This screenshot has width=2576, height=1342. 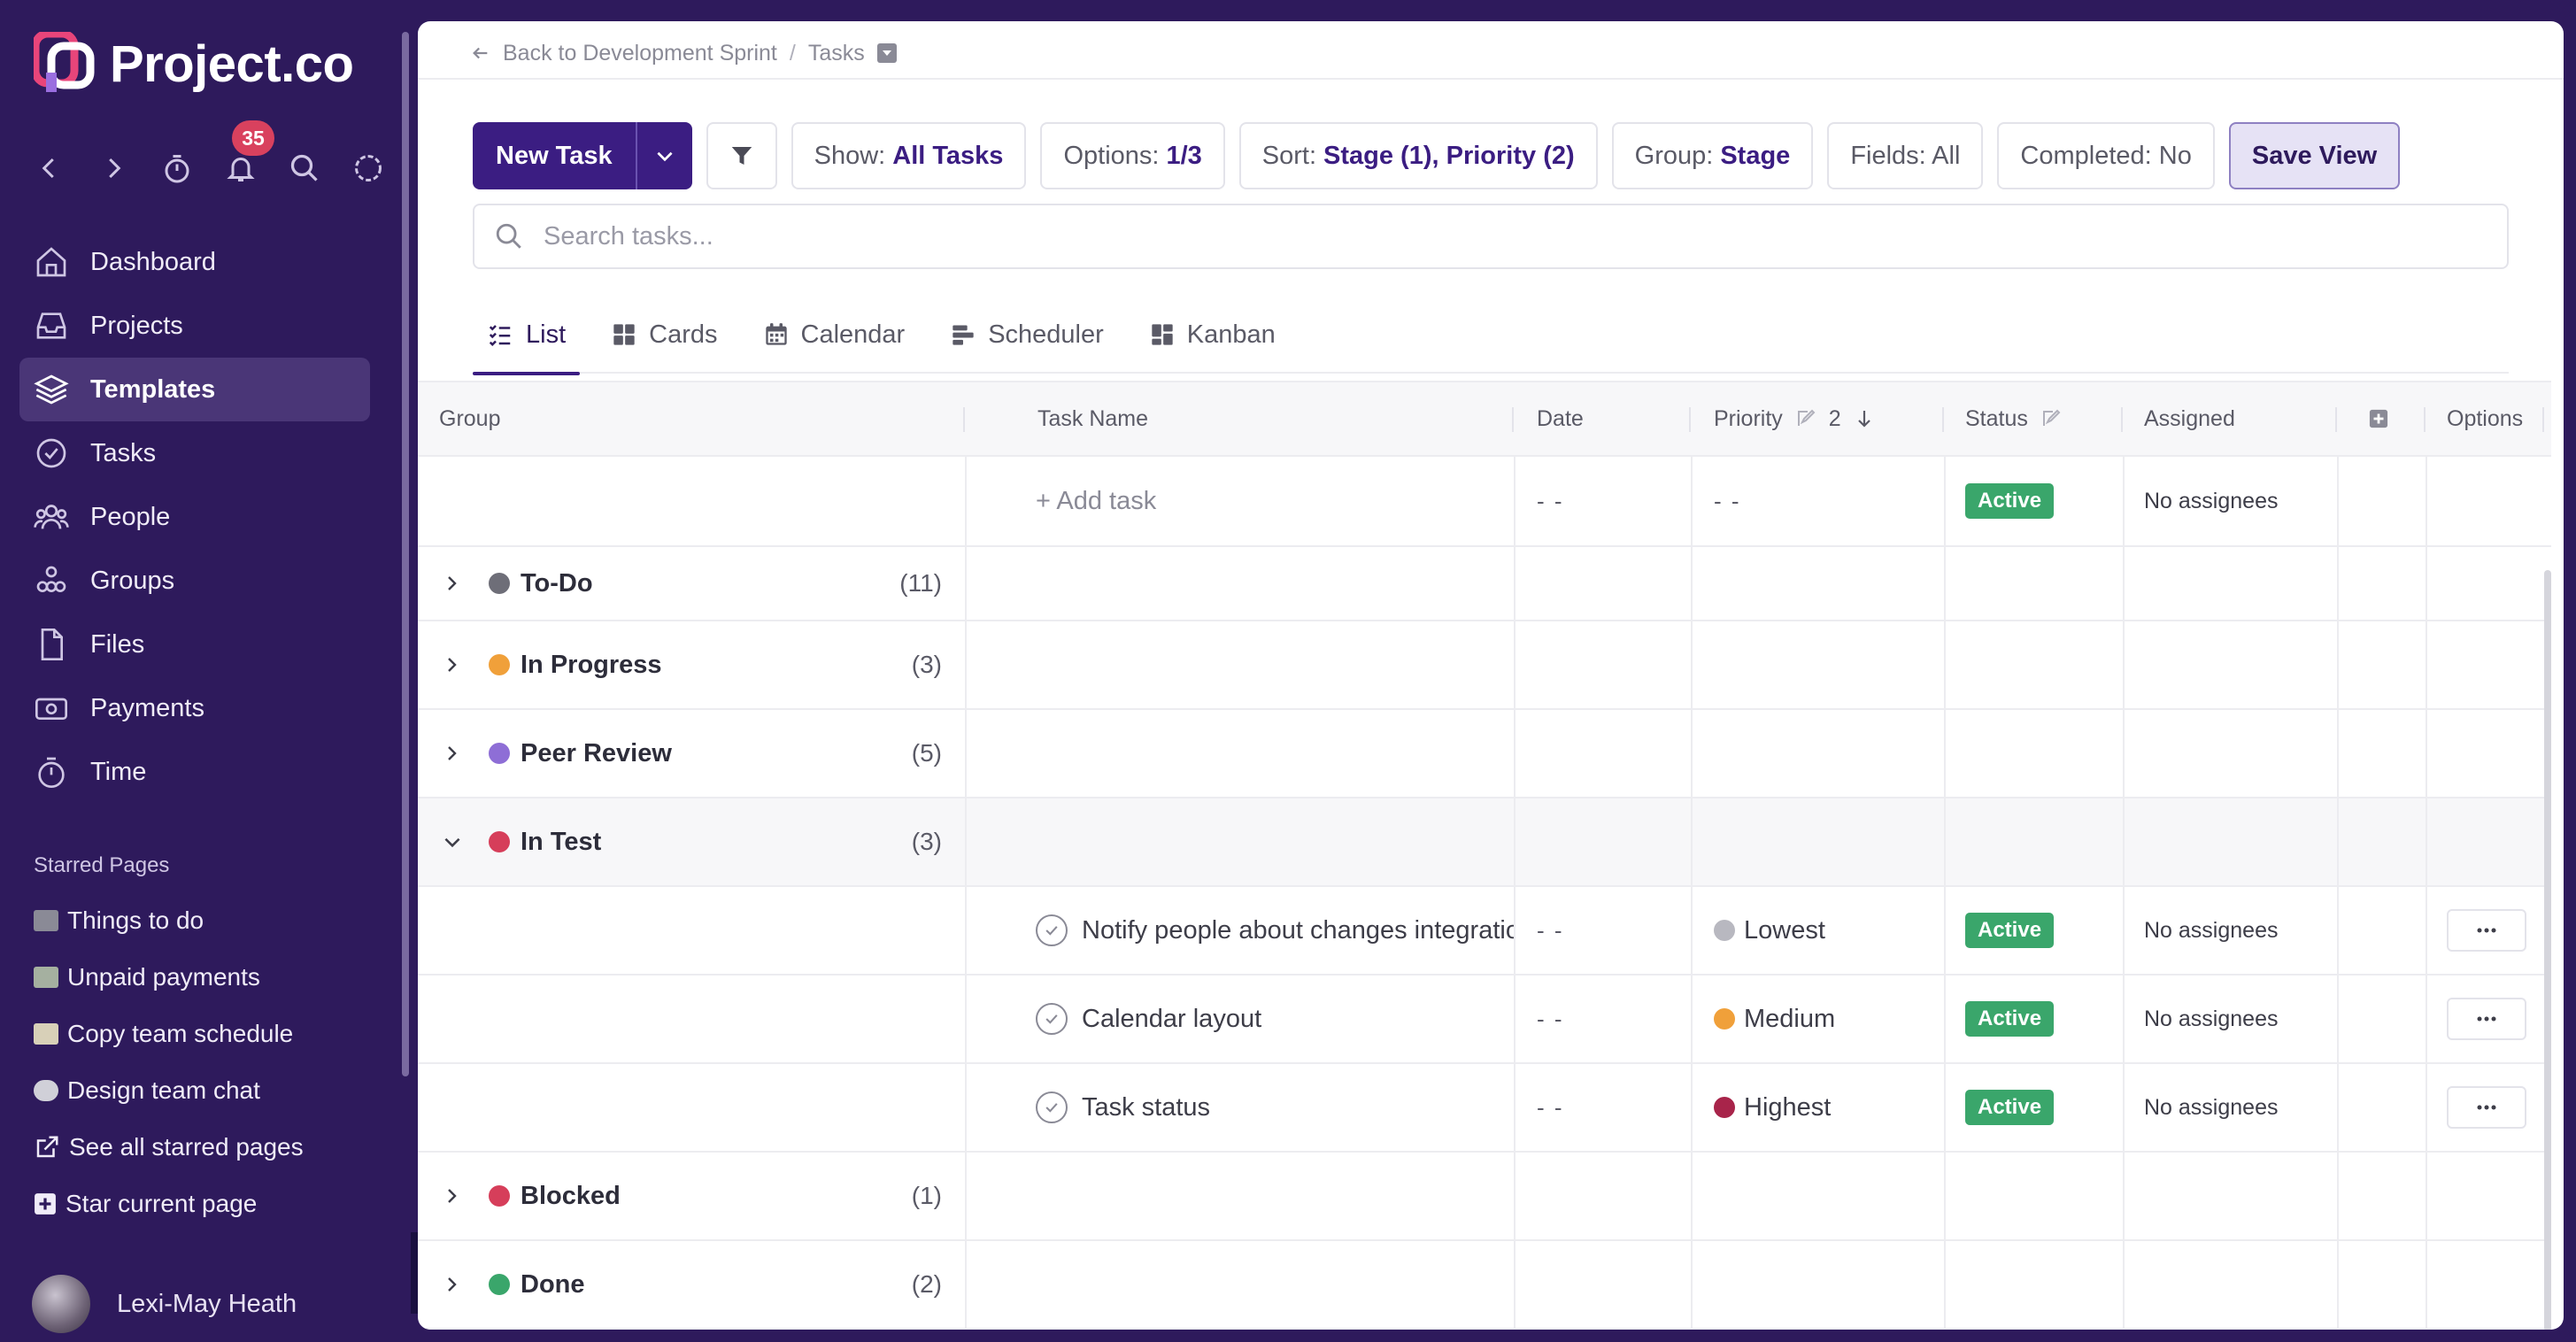 What do you see at coordinates (169, 1090) in the screenshot?
I see `starred-design-team-chat: Design team chat` at bounding box center [169, 1090].